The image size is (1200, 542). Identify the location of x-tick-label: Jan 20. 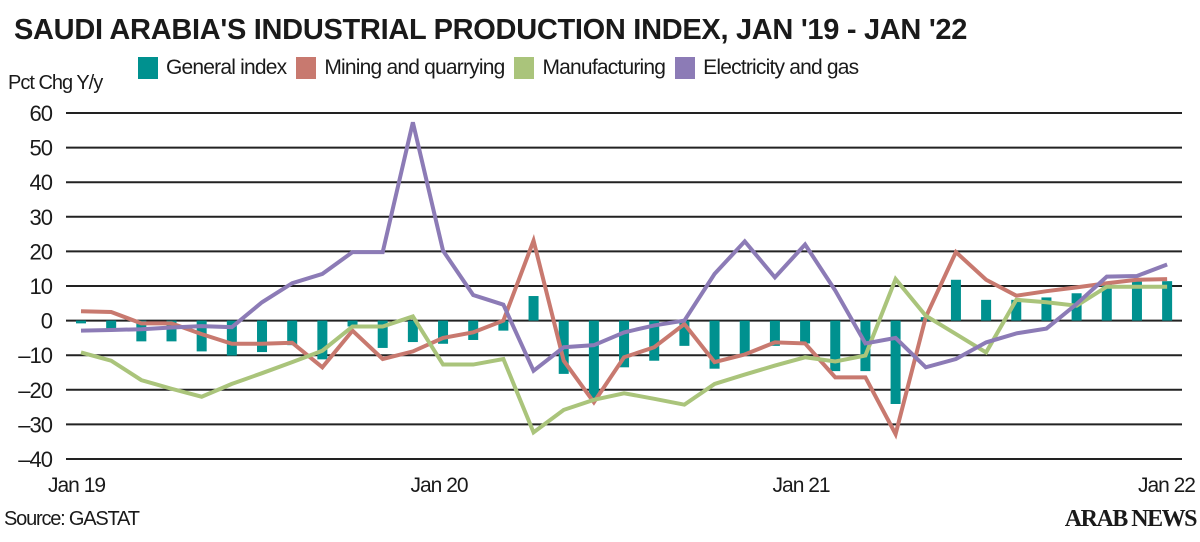
(439, 485).